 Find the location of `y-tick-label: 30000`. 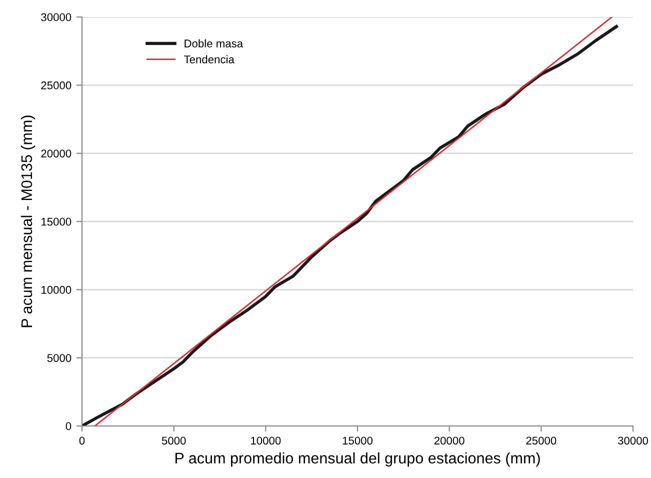

y-tick-label: 30000 is located at coordinates (56, 17).